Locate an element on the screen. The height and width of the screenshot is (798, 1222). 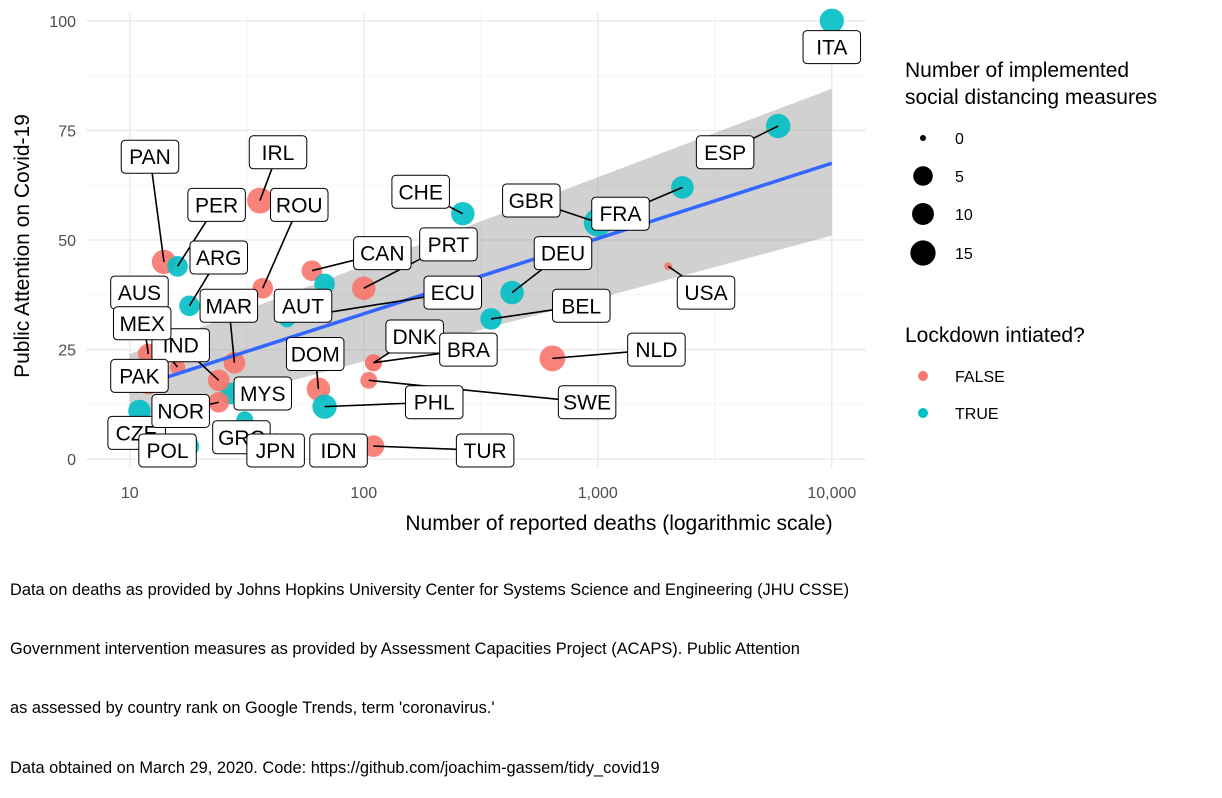
point-label-can: CAN is located at coordinates (382, 254).